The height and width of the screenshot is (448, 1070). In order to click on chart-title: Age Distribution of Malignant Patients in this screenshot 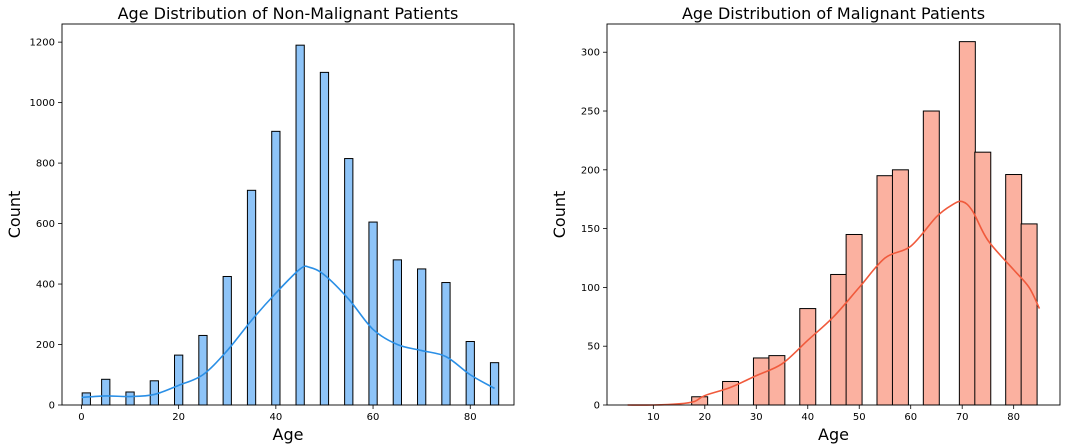, I will do `click(833, 13)`.